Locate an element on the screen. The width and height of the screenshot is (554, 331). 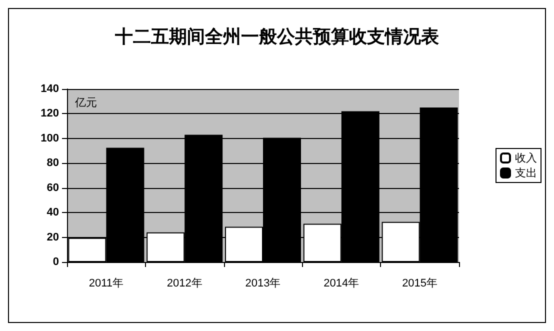
x-tick-label: 2015年 is located at coordinates (420, 284).